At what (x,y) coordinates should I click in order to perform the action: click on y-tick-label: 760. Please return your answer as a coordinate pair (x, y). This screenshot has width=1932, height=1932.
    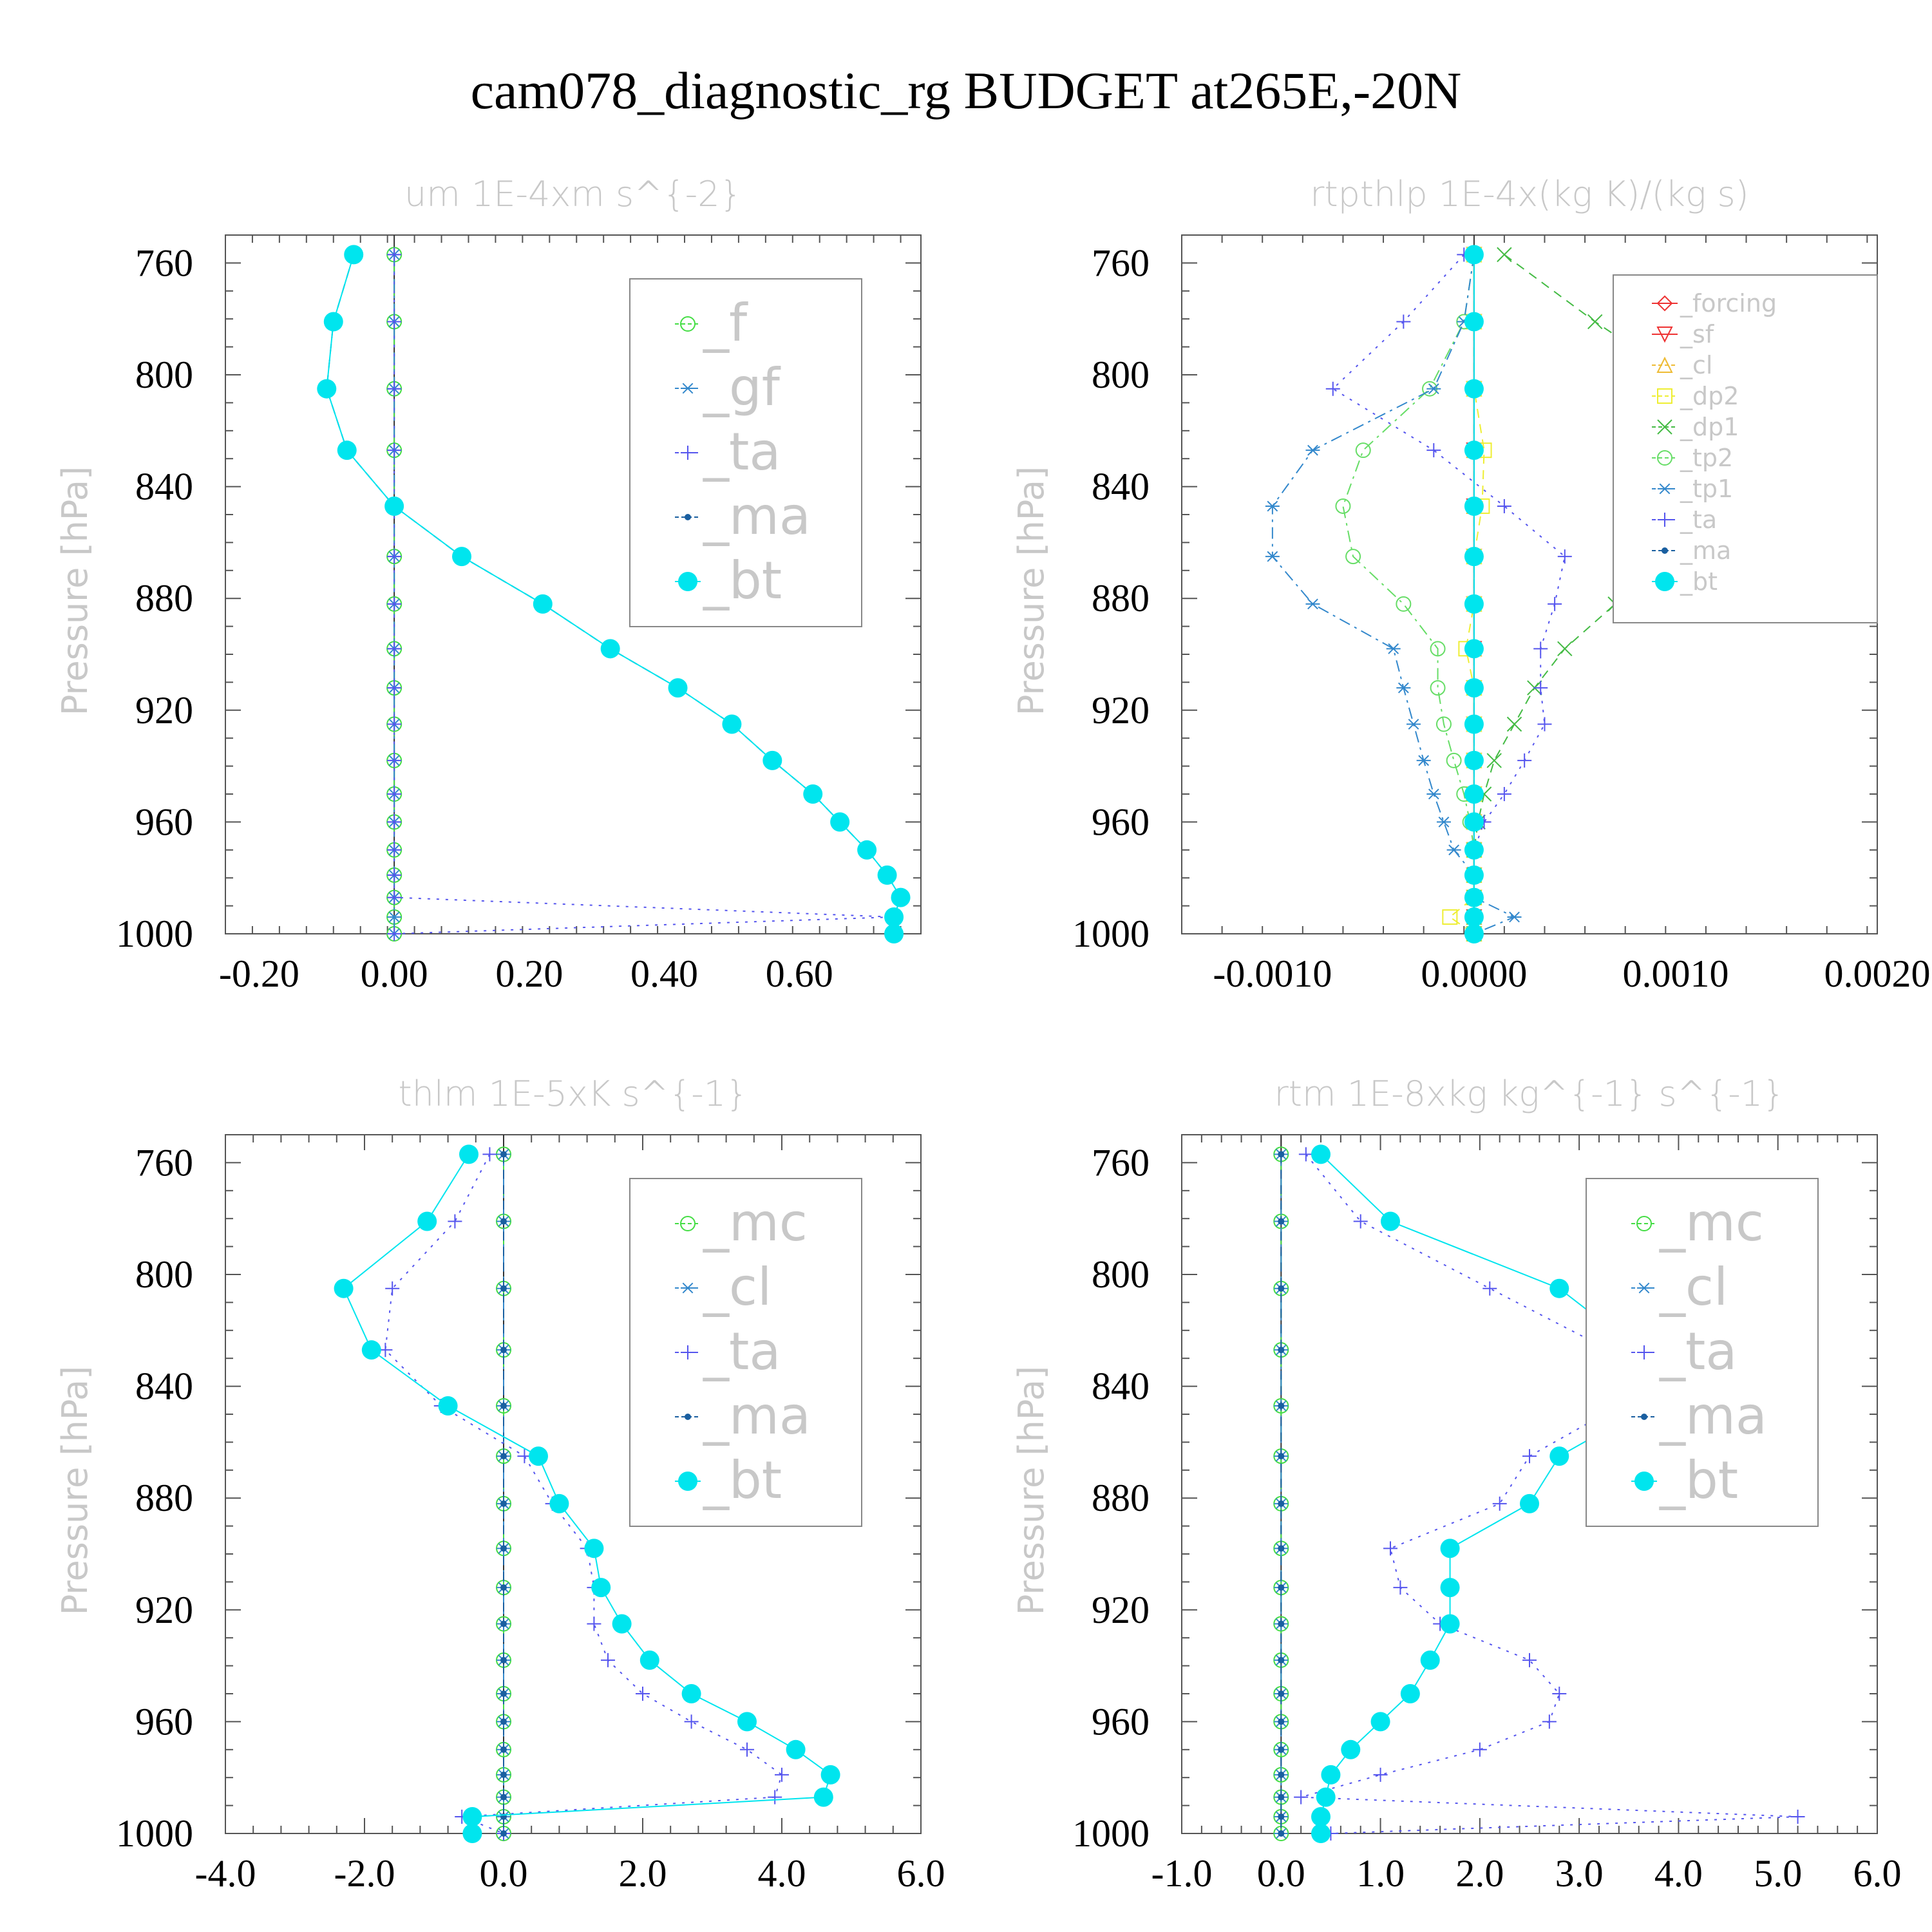
    Looking at the image, I should click on (1121, 263).